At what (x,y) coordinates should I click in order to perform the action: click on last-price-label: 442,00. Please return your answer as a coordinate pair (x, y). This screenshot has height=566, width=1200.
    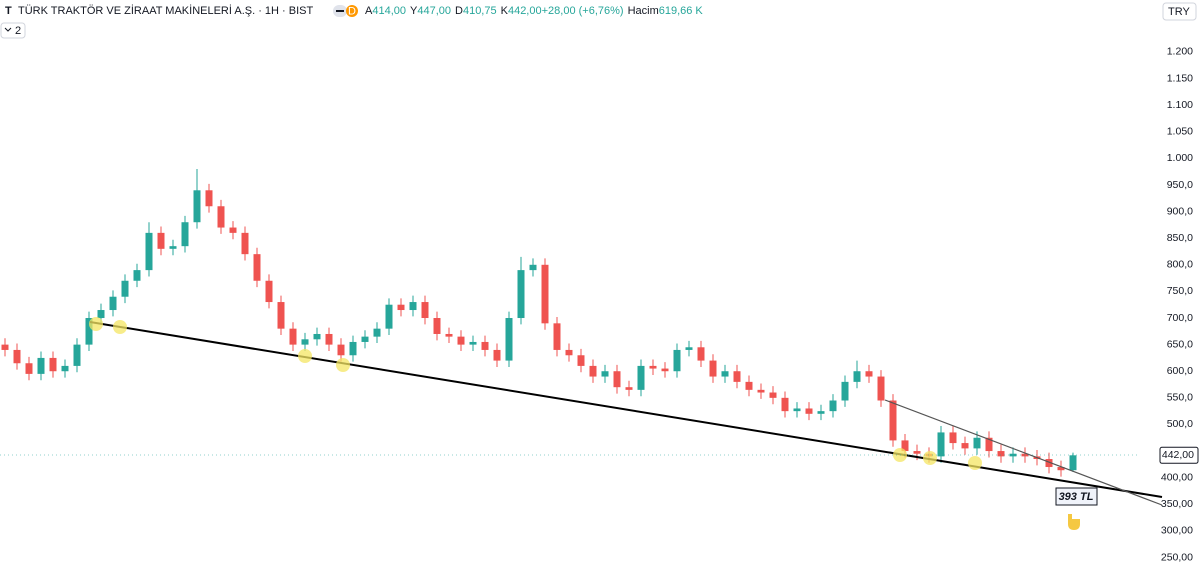
    Looking at the image, I should click on (1178, 455).